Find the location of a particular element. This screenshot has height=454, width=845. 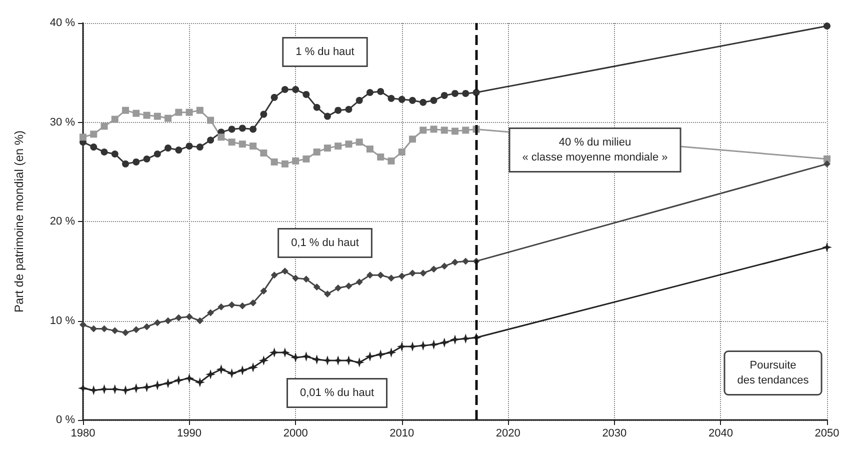

x-tick-label: 2030 is located at coordinates (614, 434).